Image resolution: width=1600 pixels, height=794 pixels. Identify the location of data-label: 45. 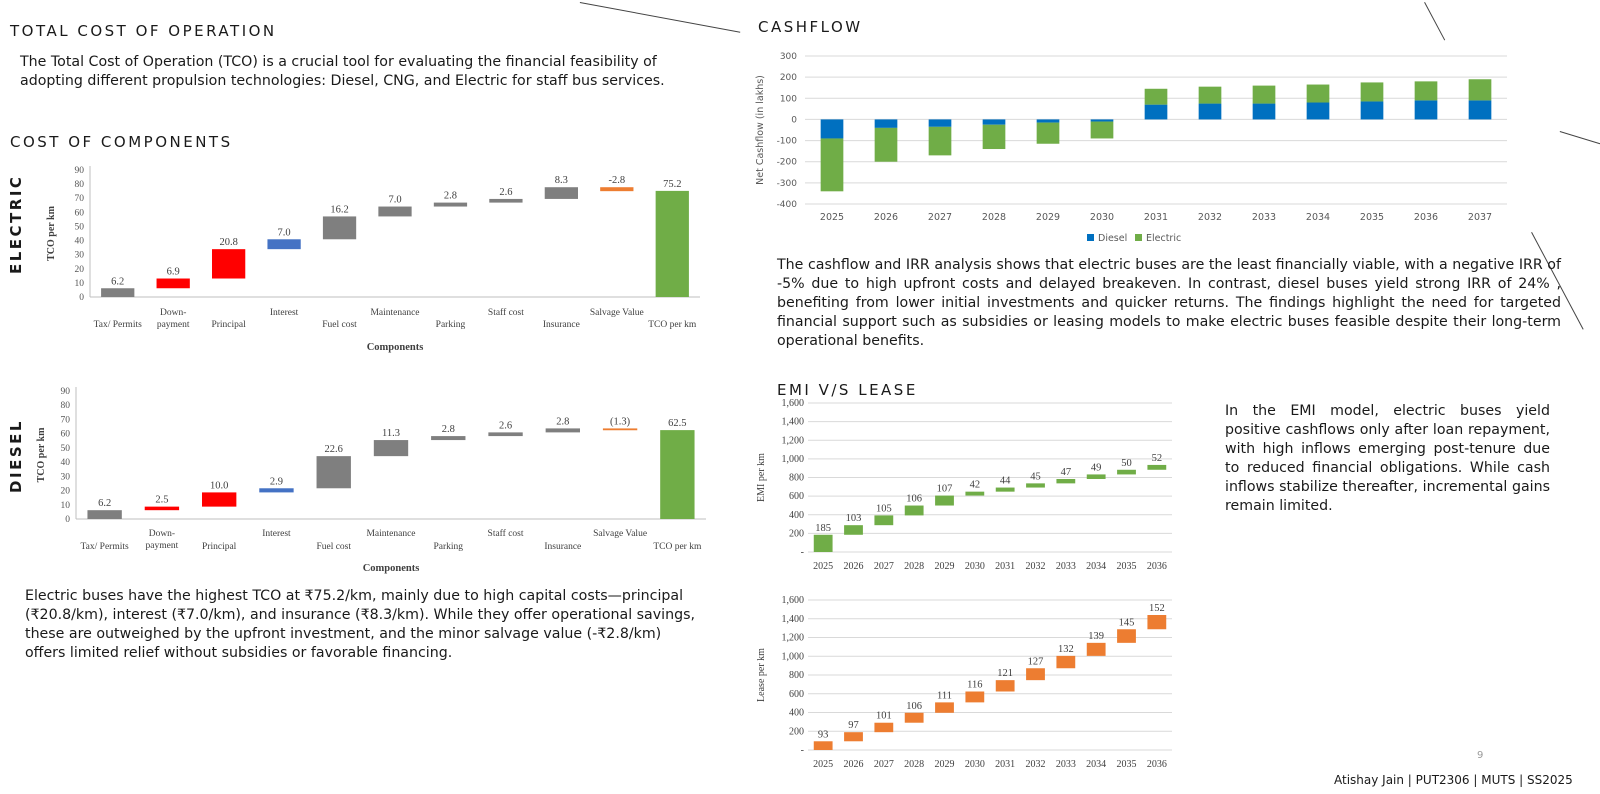
(1035, 476).